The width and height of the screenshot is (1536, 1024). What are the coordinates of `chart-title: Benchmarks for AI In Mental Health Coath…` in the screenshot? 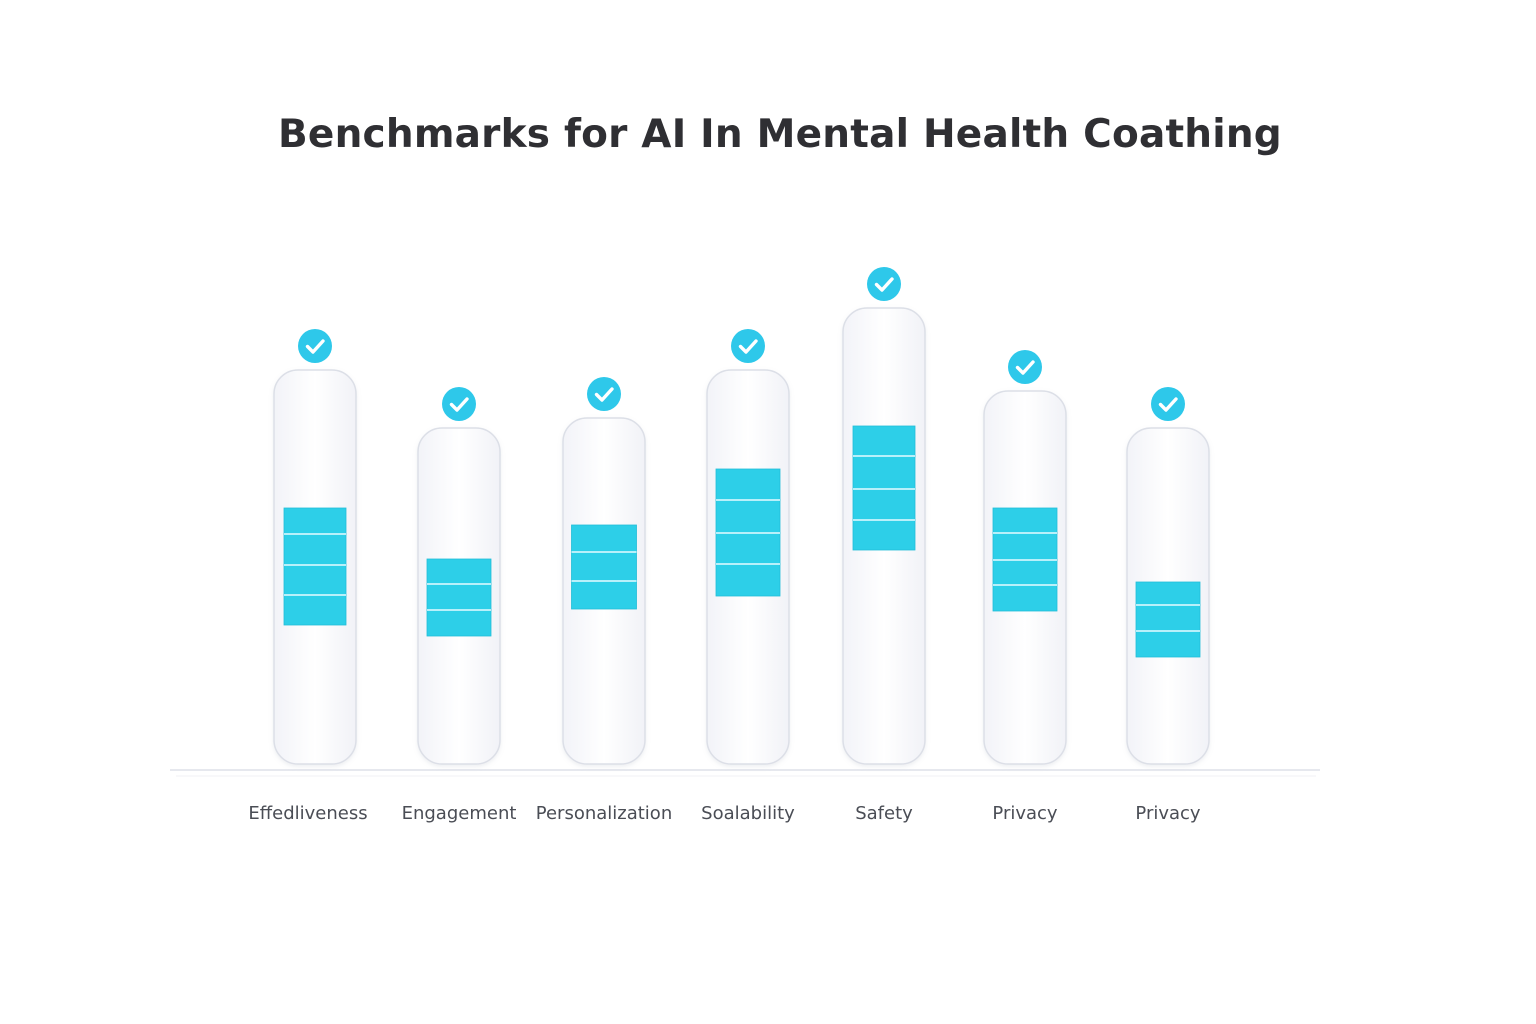 It's located at (780, 134).